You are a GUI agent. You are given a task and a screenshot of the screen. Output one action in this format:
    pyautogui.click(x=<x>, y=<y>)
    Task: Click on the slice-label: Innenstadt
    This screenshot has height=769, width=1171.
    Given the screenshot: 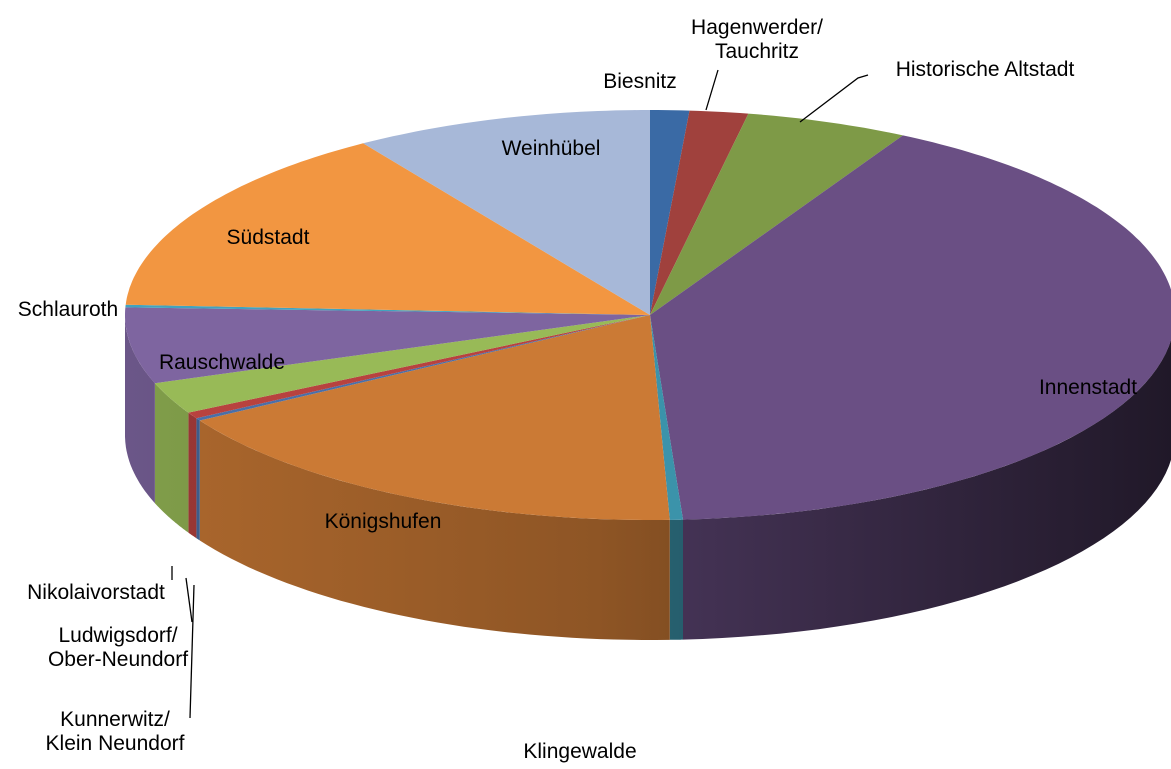 What is the action you would take?
    pyautogui.click(x=1088, y=387)
    